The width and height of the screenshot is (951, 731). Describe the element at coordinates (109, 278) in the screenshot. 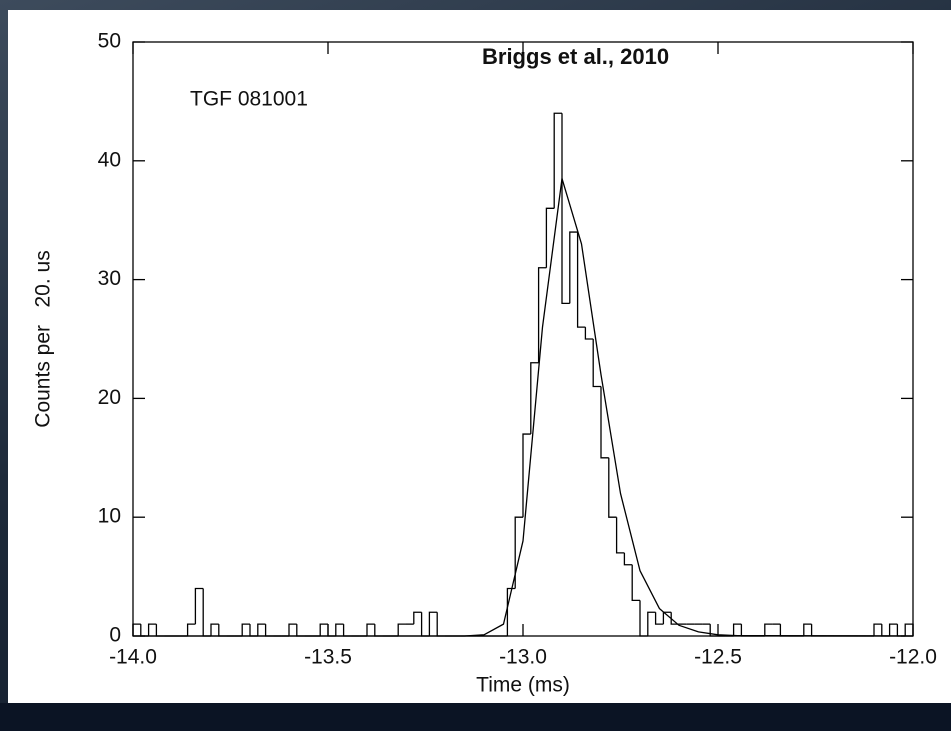

I see `y-tick-label: 30` at that location.